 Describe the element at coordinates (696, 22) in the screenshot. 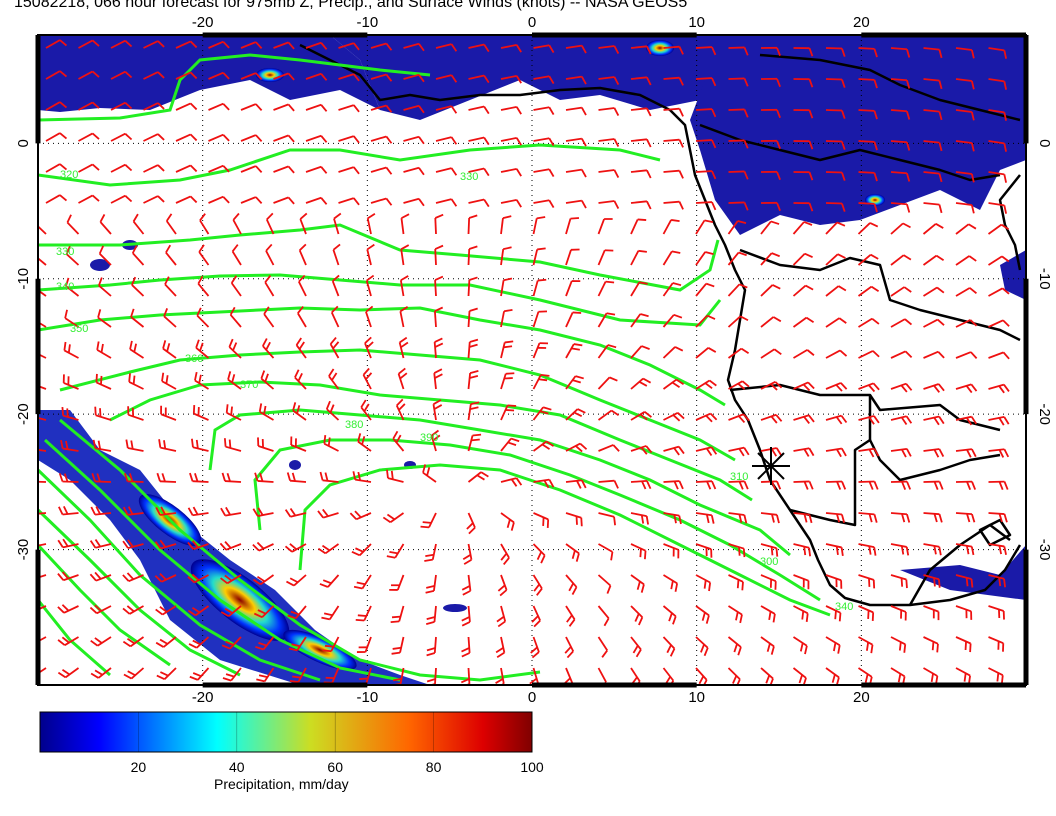

I see `lon-tick-label-top: 10` at that location.